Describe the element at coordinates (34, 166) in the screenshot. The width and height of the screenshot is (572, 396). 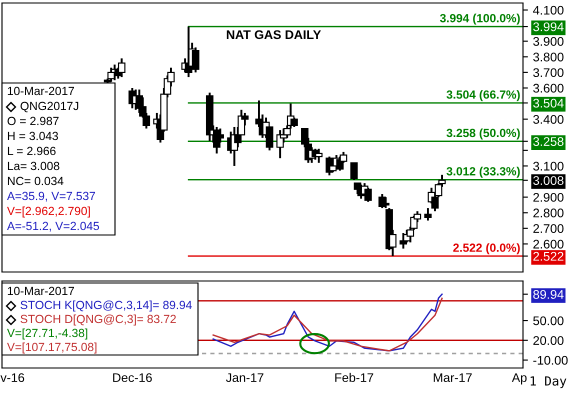
I see `annotation: La= 3.008` at that location.